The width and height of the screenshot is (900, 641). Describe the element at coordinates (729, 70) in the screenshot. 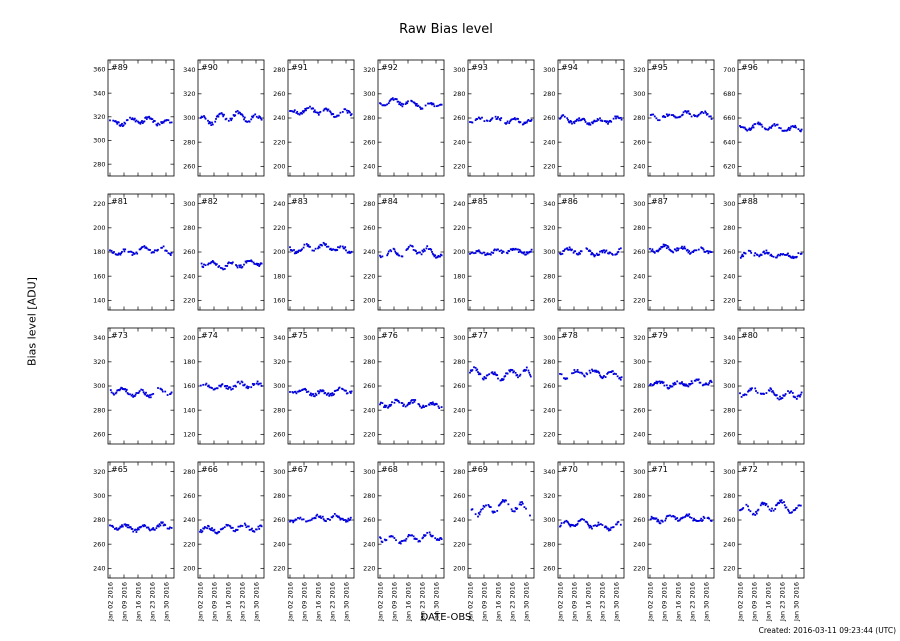

I see `svg-text: 700` at that location.